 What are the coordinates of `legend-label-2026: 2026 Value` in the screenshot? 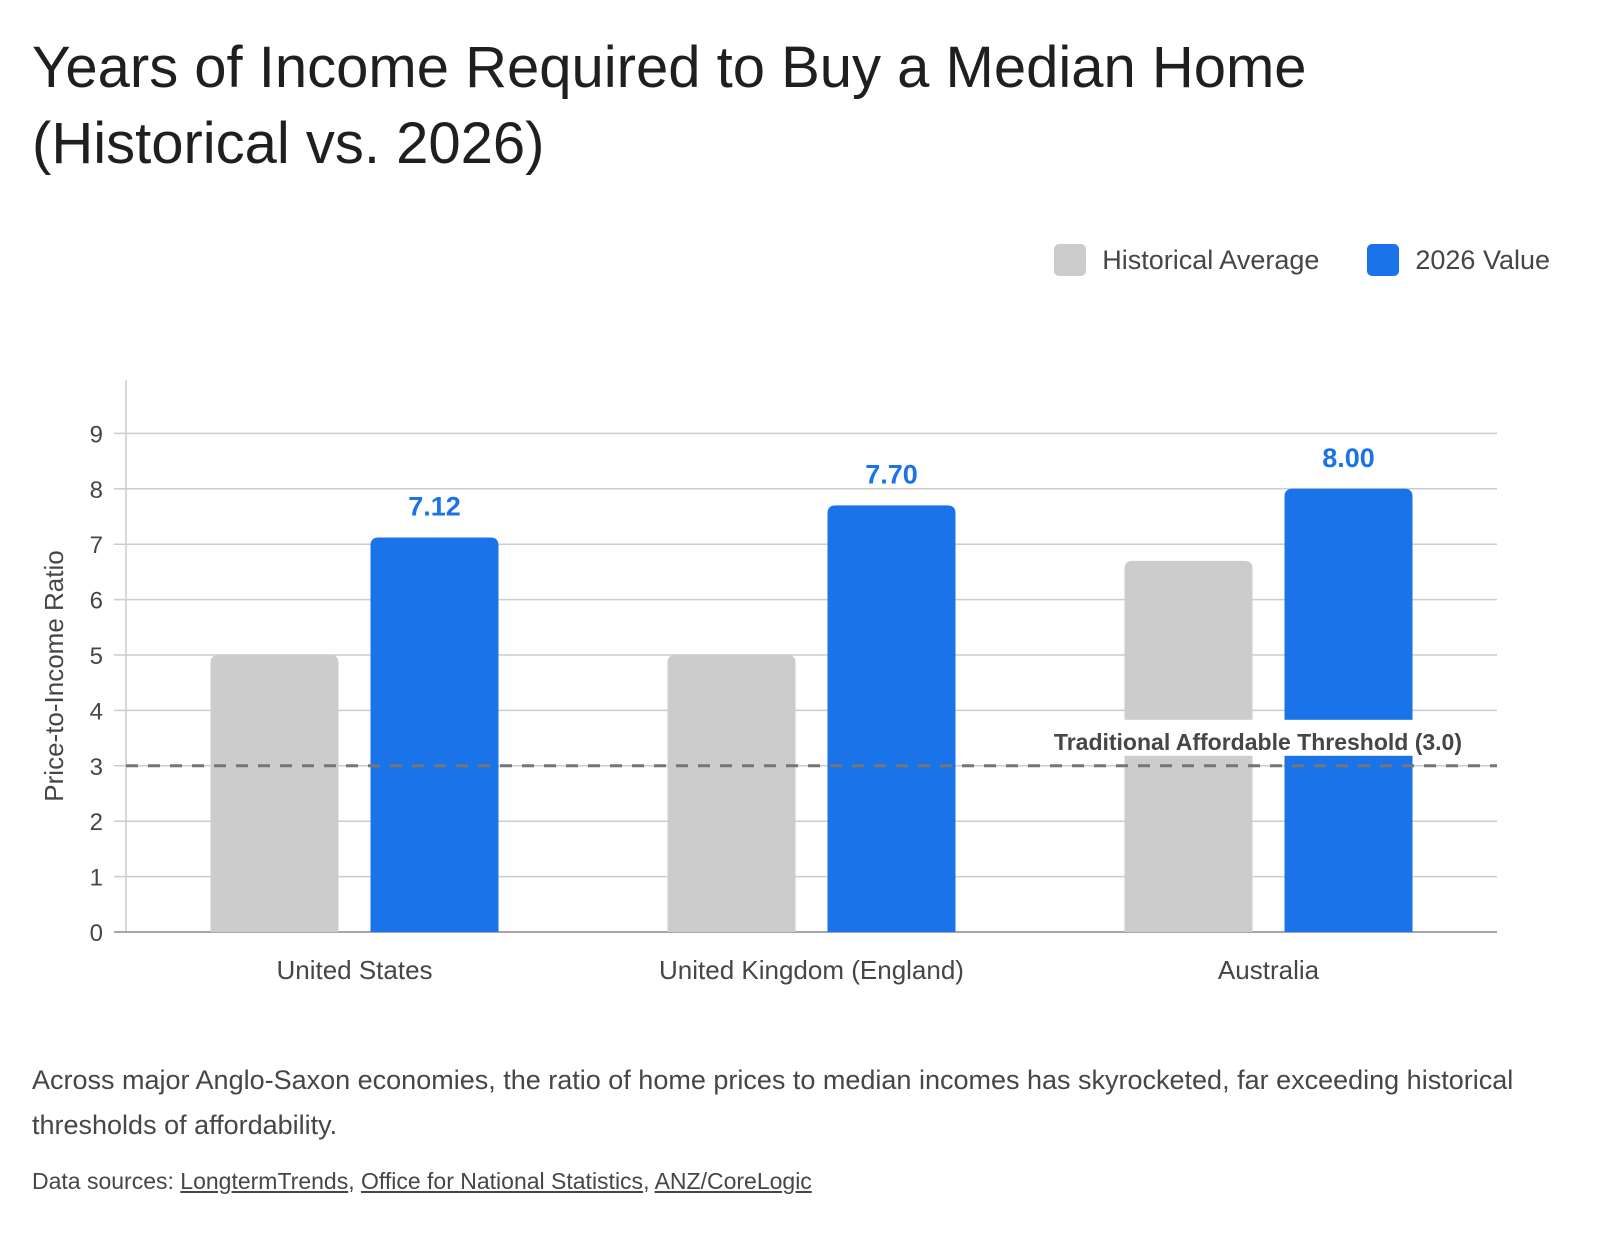 It's located at (1482, 259).